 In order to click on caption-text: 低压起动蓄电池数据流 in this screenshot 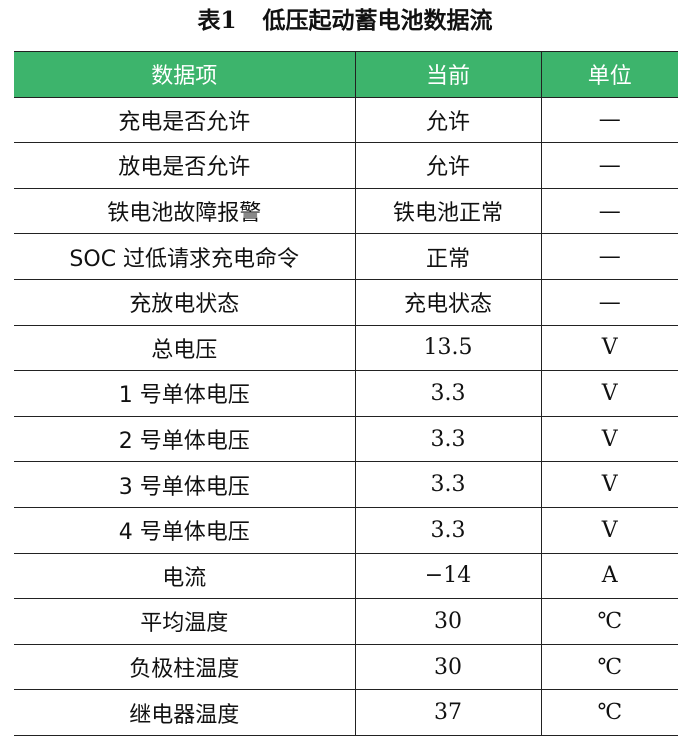, I will do `click(377, 20)`.